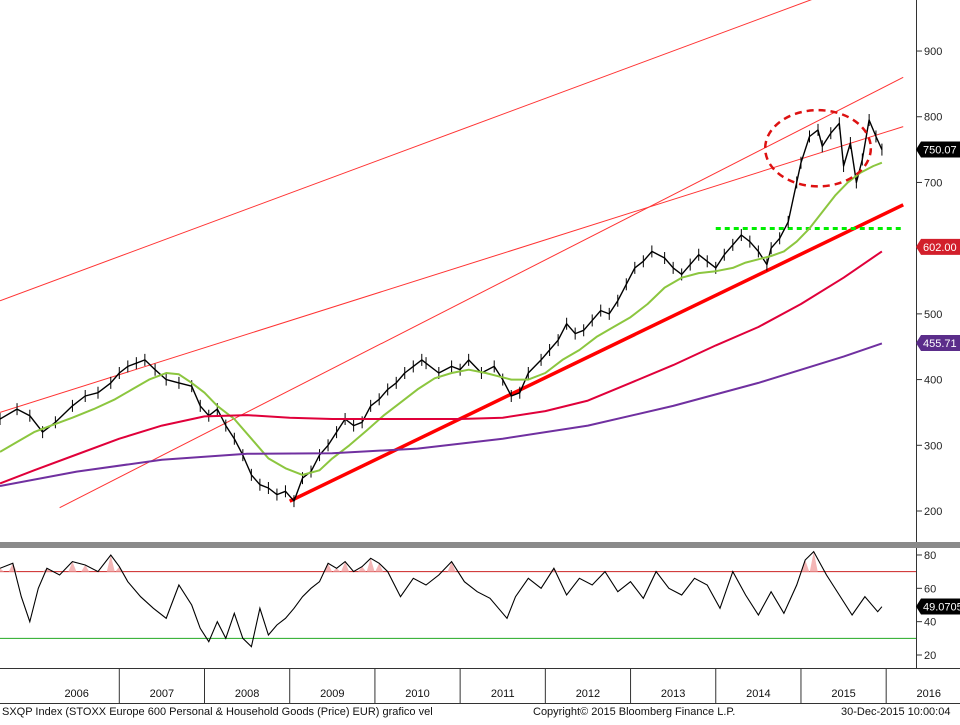 The image size is (960, 725). What do you see at coordinates (933, 183) in the screenshot?
I see `y-tick-label: 700` at bounding box center [933, 183].